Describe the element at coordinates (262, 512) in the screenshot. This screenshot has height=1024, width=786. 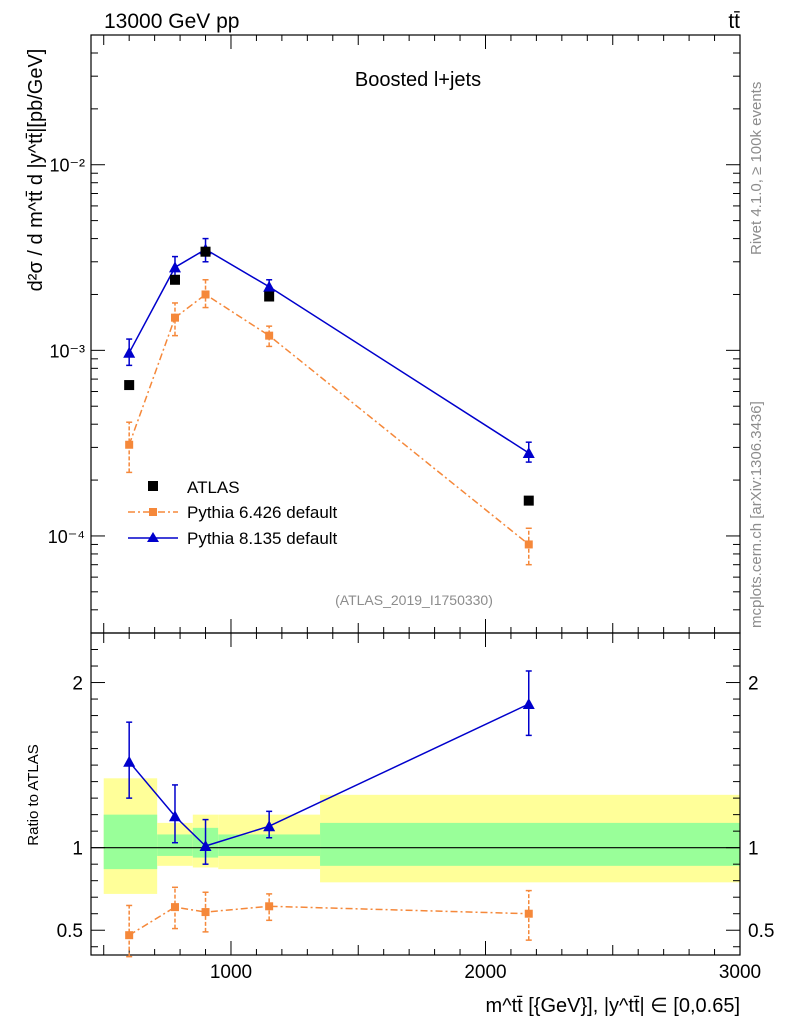
I see `legend-py6-label: Pythia 6.426 default` at that location.